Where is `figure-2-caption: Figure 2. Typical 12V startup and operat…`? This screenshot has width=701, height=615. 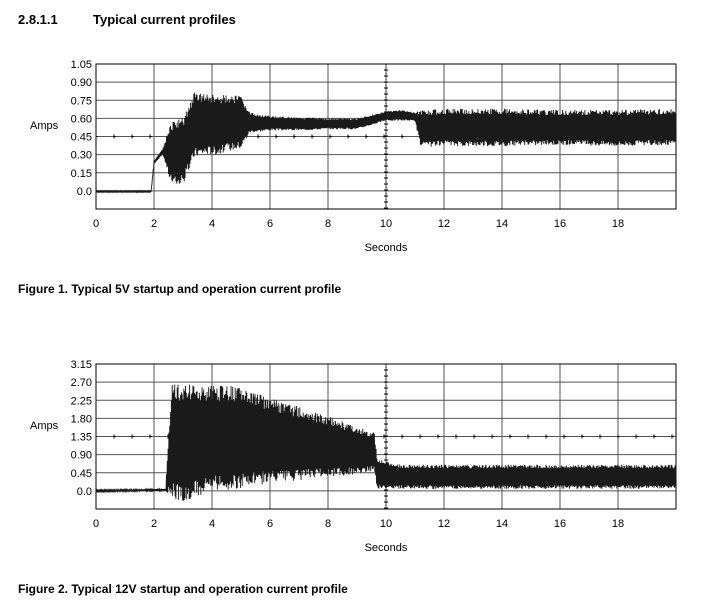
figure-2-caption: Figure 2. Typical 12V startup and operat… is located at coordinates (183, 589).